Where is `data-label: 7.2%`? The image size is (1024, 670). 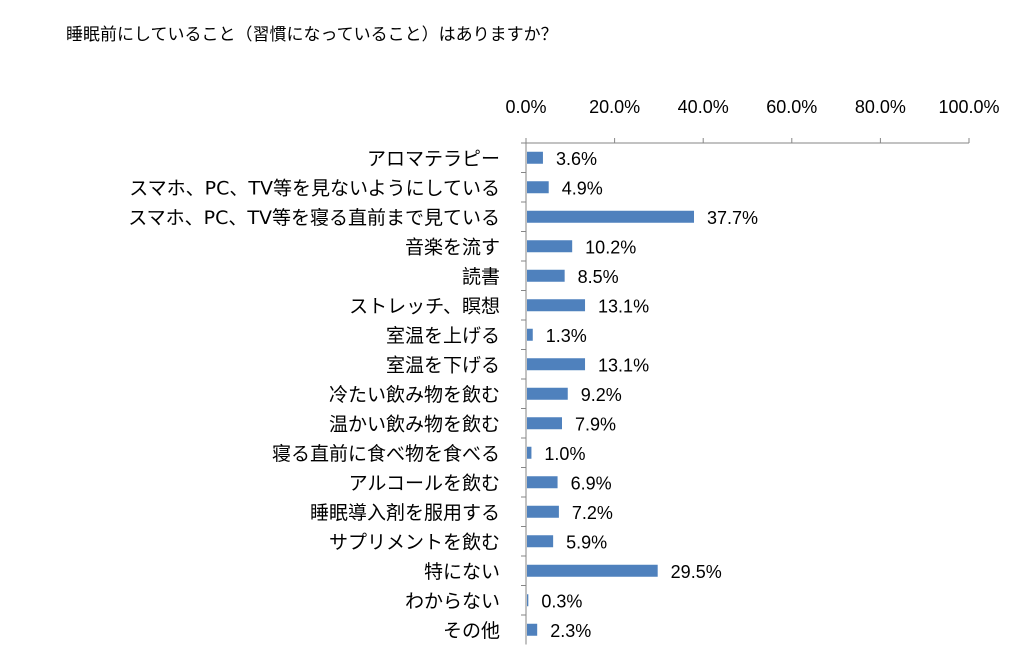
data-label: 7.2% is located at coordinates (592, 513).